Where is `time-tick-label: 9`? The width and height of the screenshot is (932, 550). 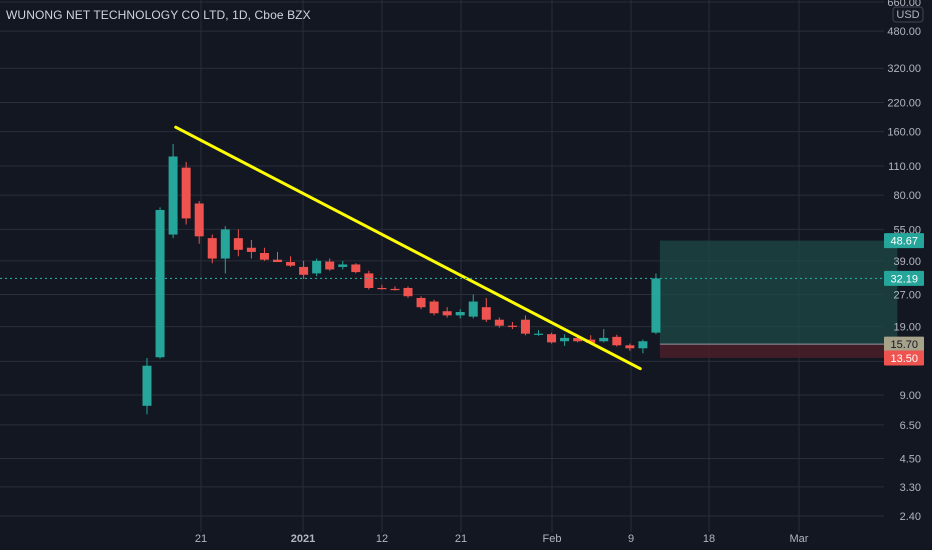 time-tick-label: 9 is located at coordinates (631, 539).